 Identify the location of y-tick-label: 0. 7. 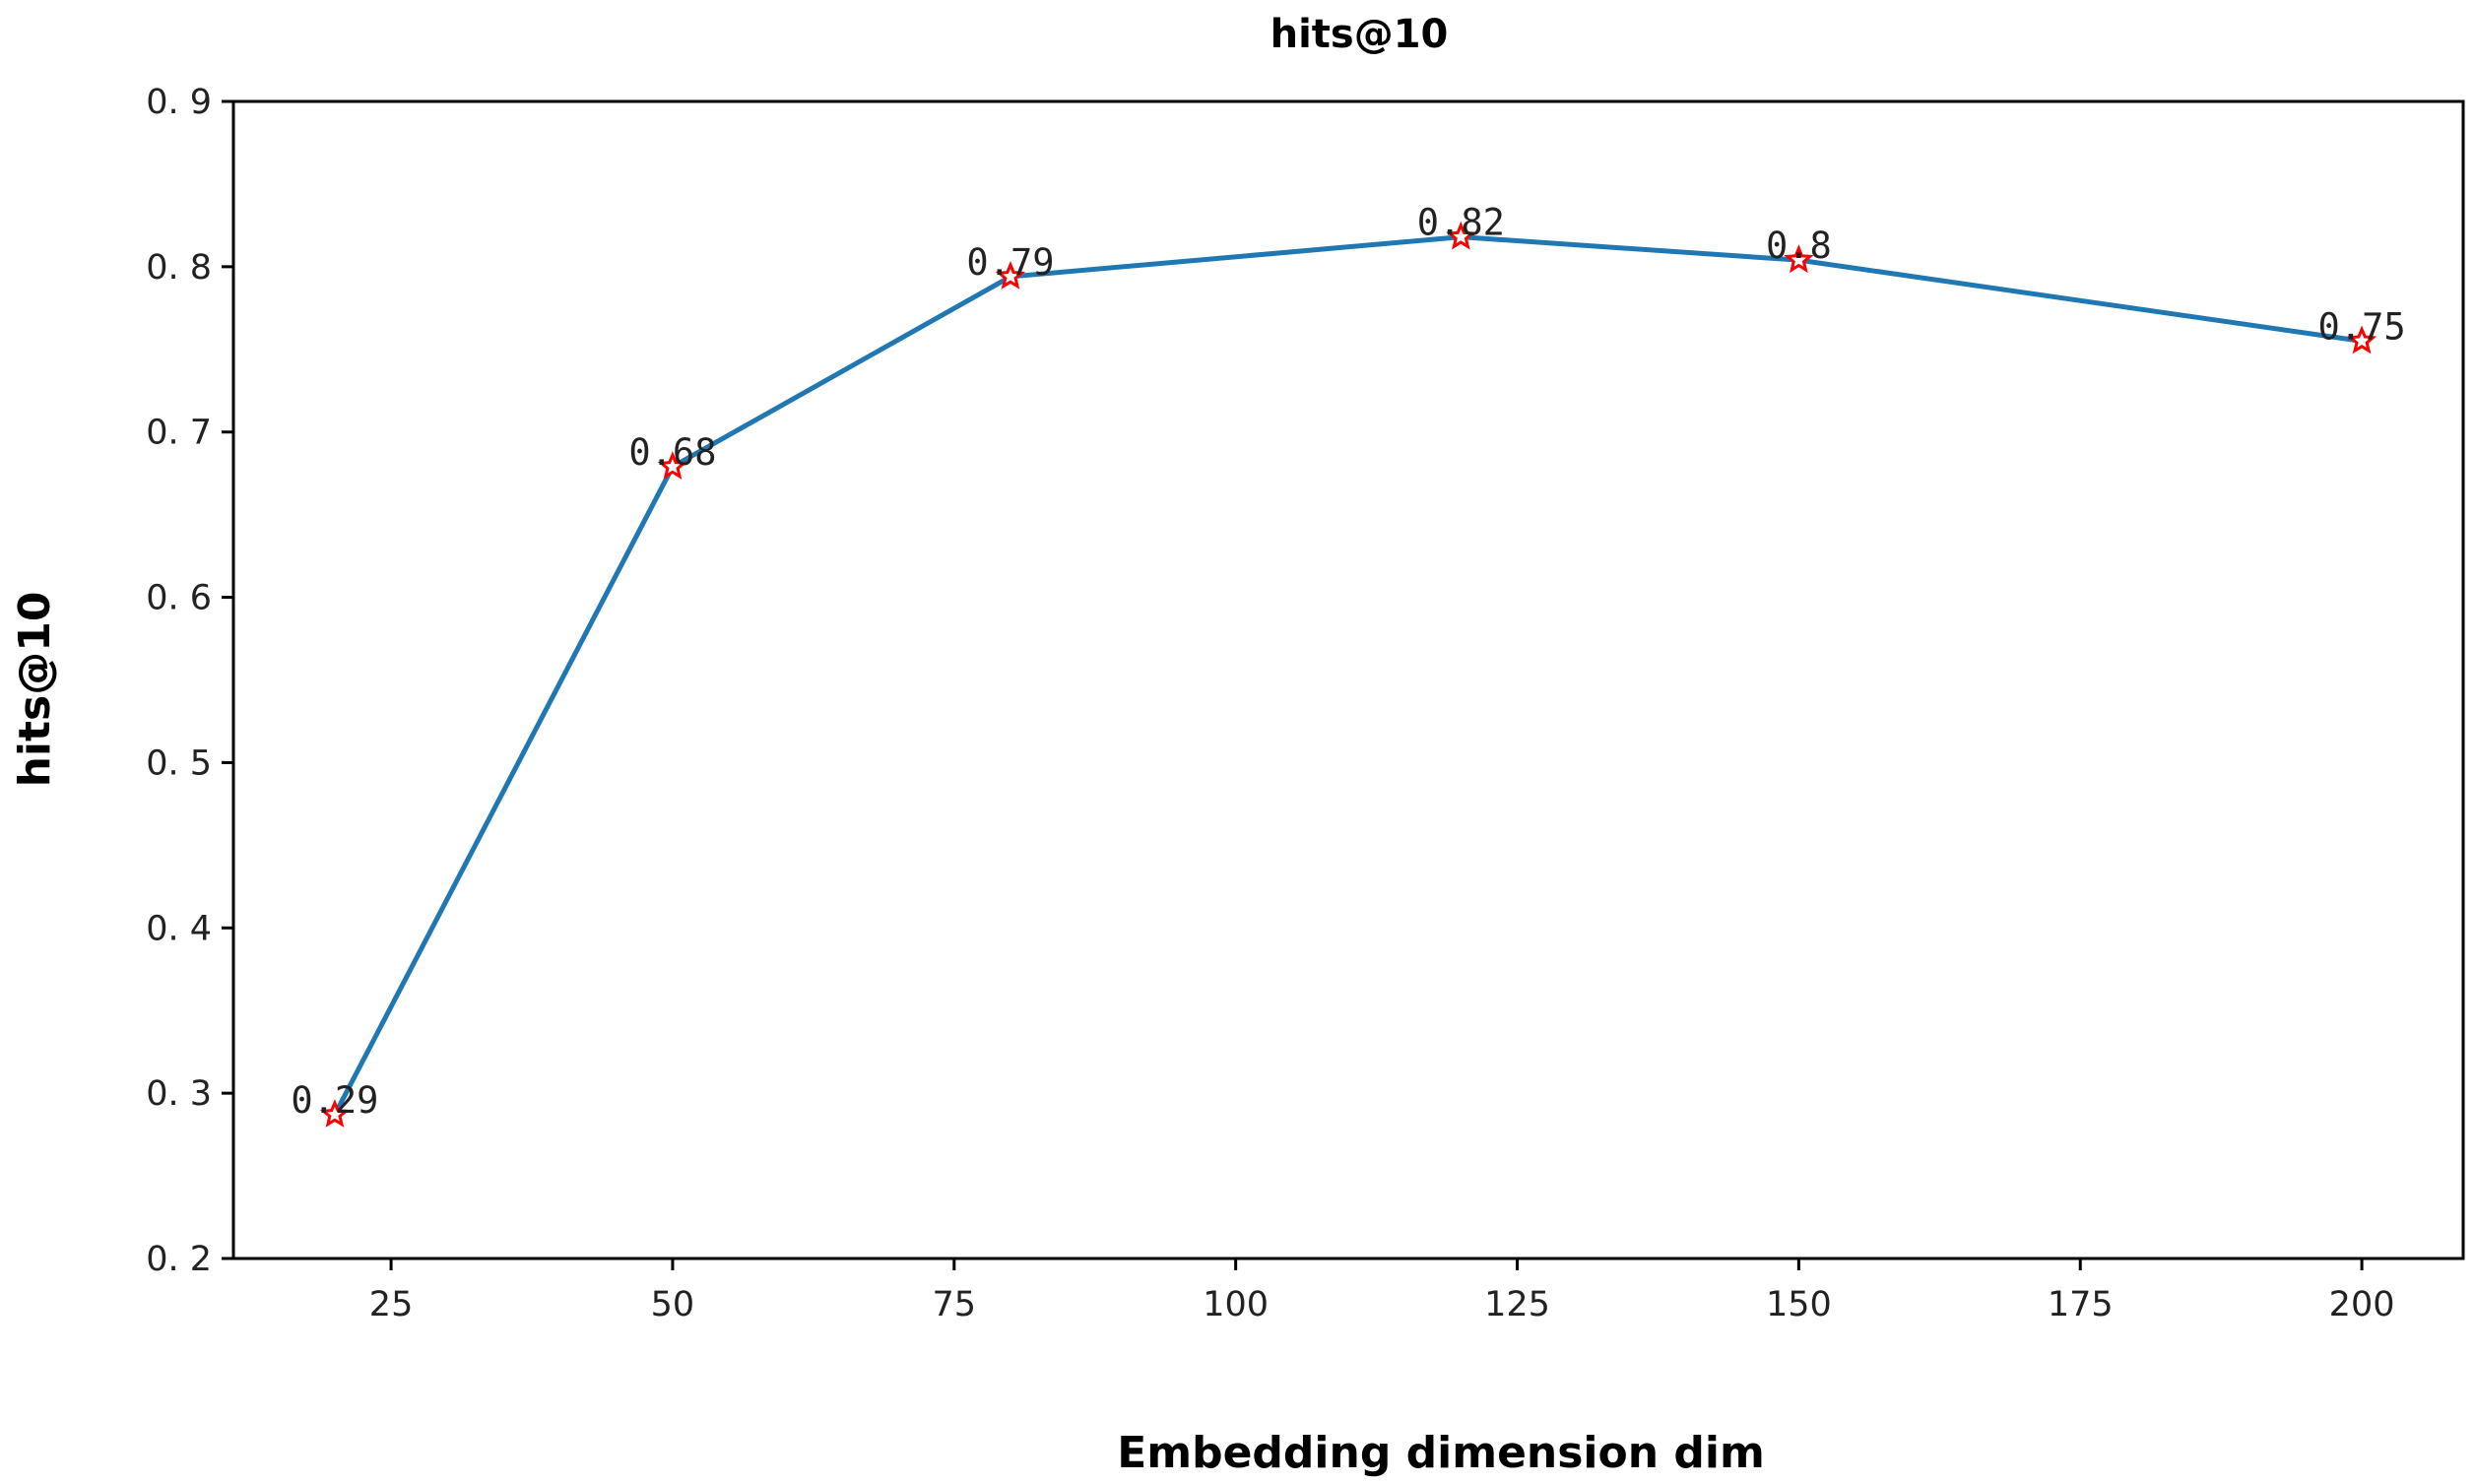
(179, 433).